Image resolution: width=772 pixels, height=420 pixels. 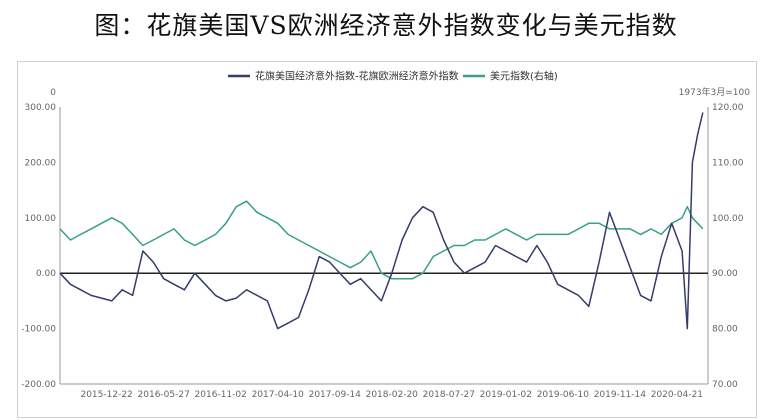 I want to click on left-tick-label: 200.00, so click(x=41, y=163).